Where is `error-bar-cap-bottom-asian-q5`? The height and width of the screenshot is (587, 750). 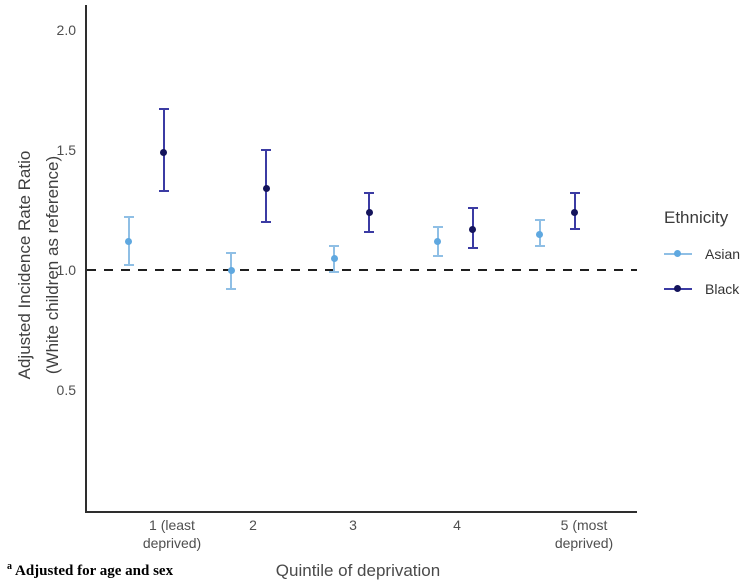 error-bar-cap-bottom-asian-q5 is located at coordinates (539, 246).